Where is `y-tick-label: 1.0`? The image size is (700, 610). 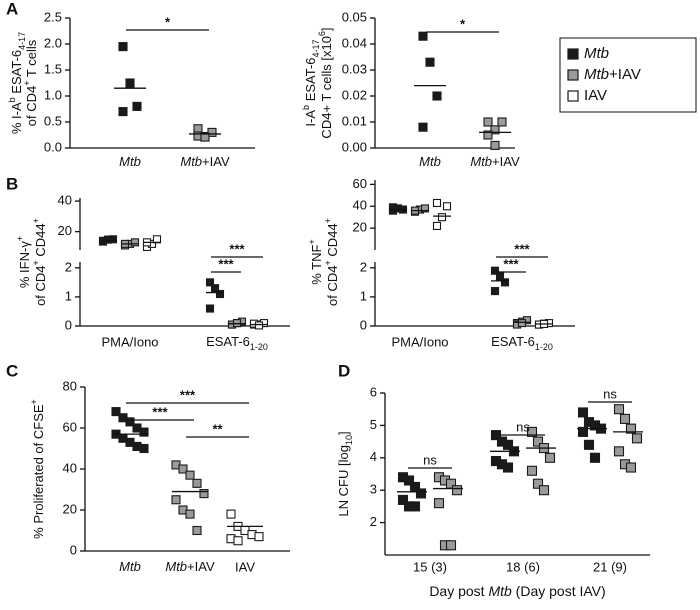 y-tick-label: 1.0 is located at coordinates (53, 94).